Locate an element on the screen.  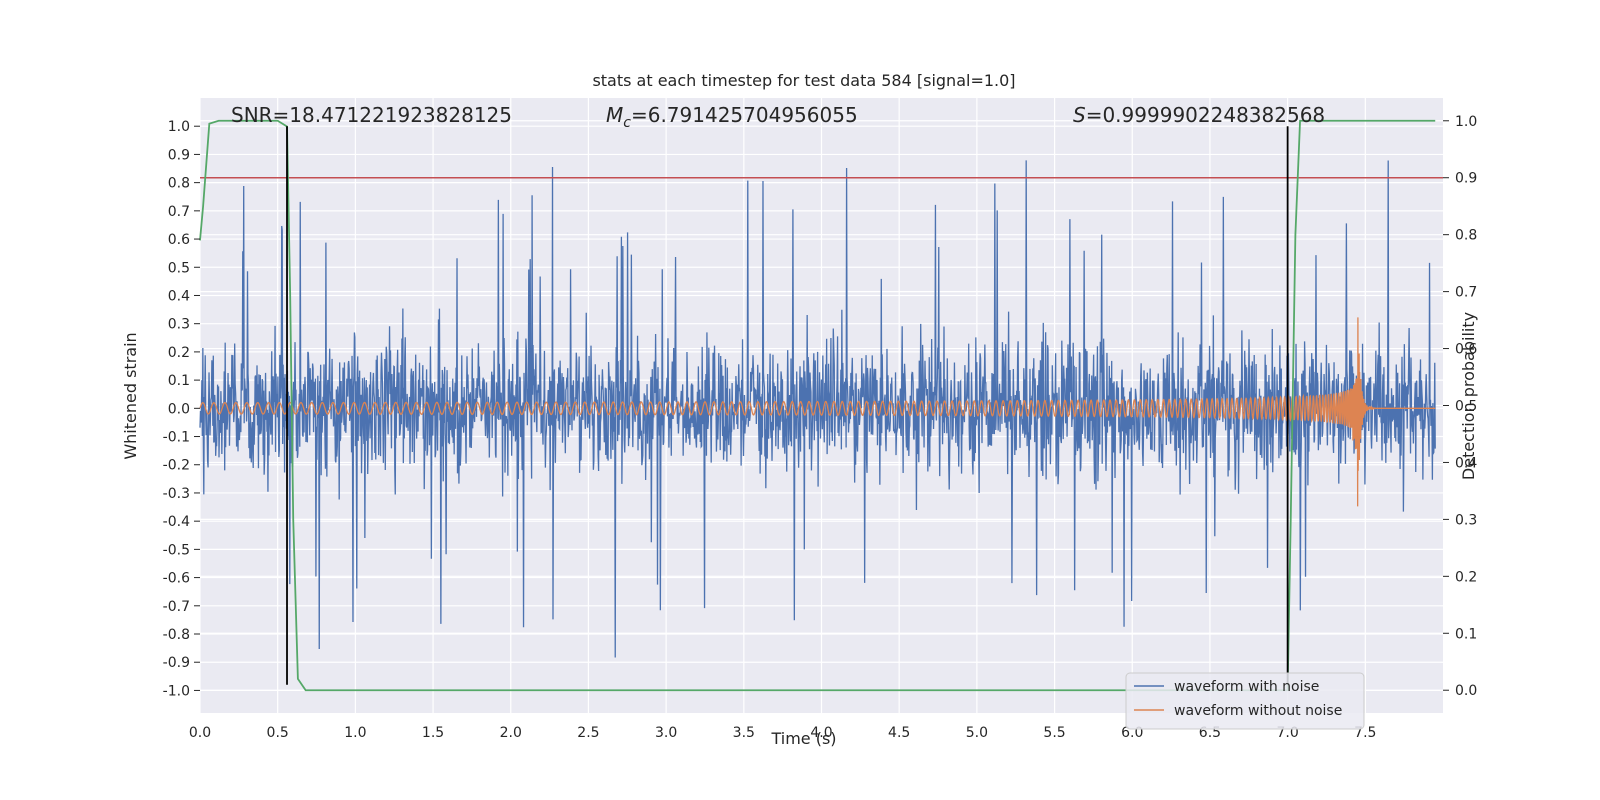
x-tick-label: 1.5 is located at coordinates (433, 733).